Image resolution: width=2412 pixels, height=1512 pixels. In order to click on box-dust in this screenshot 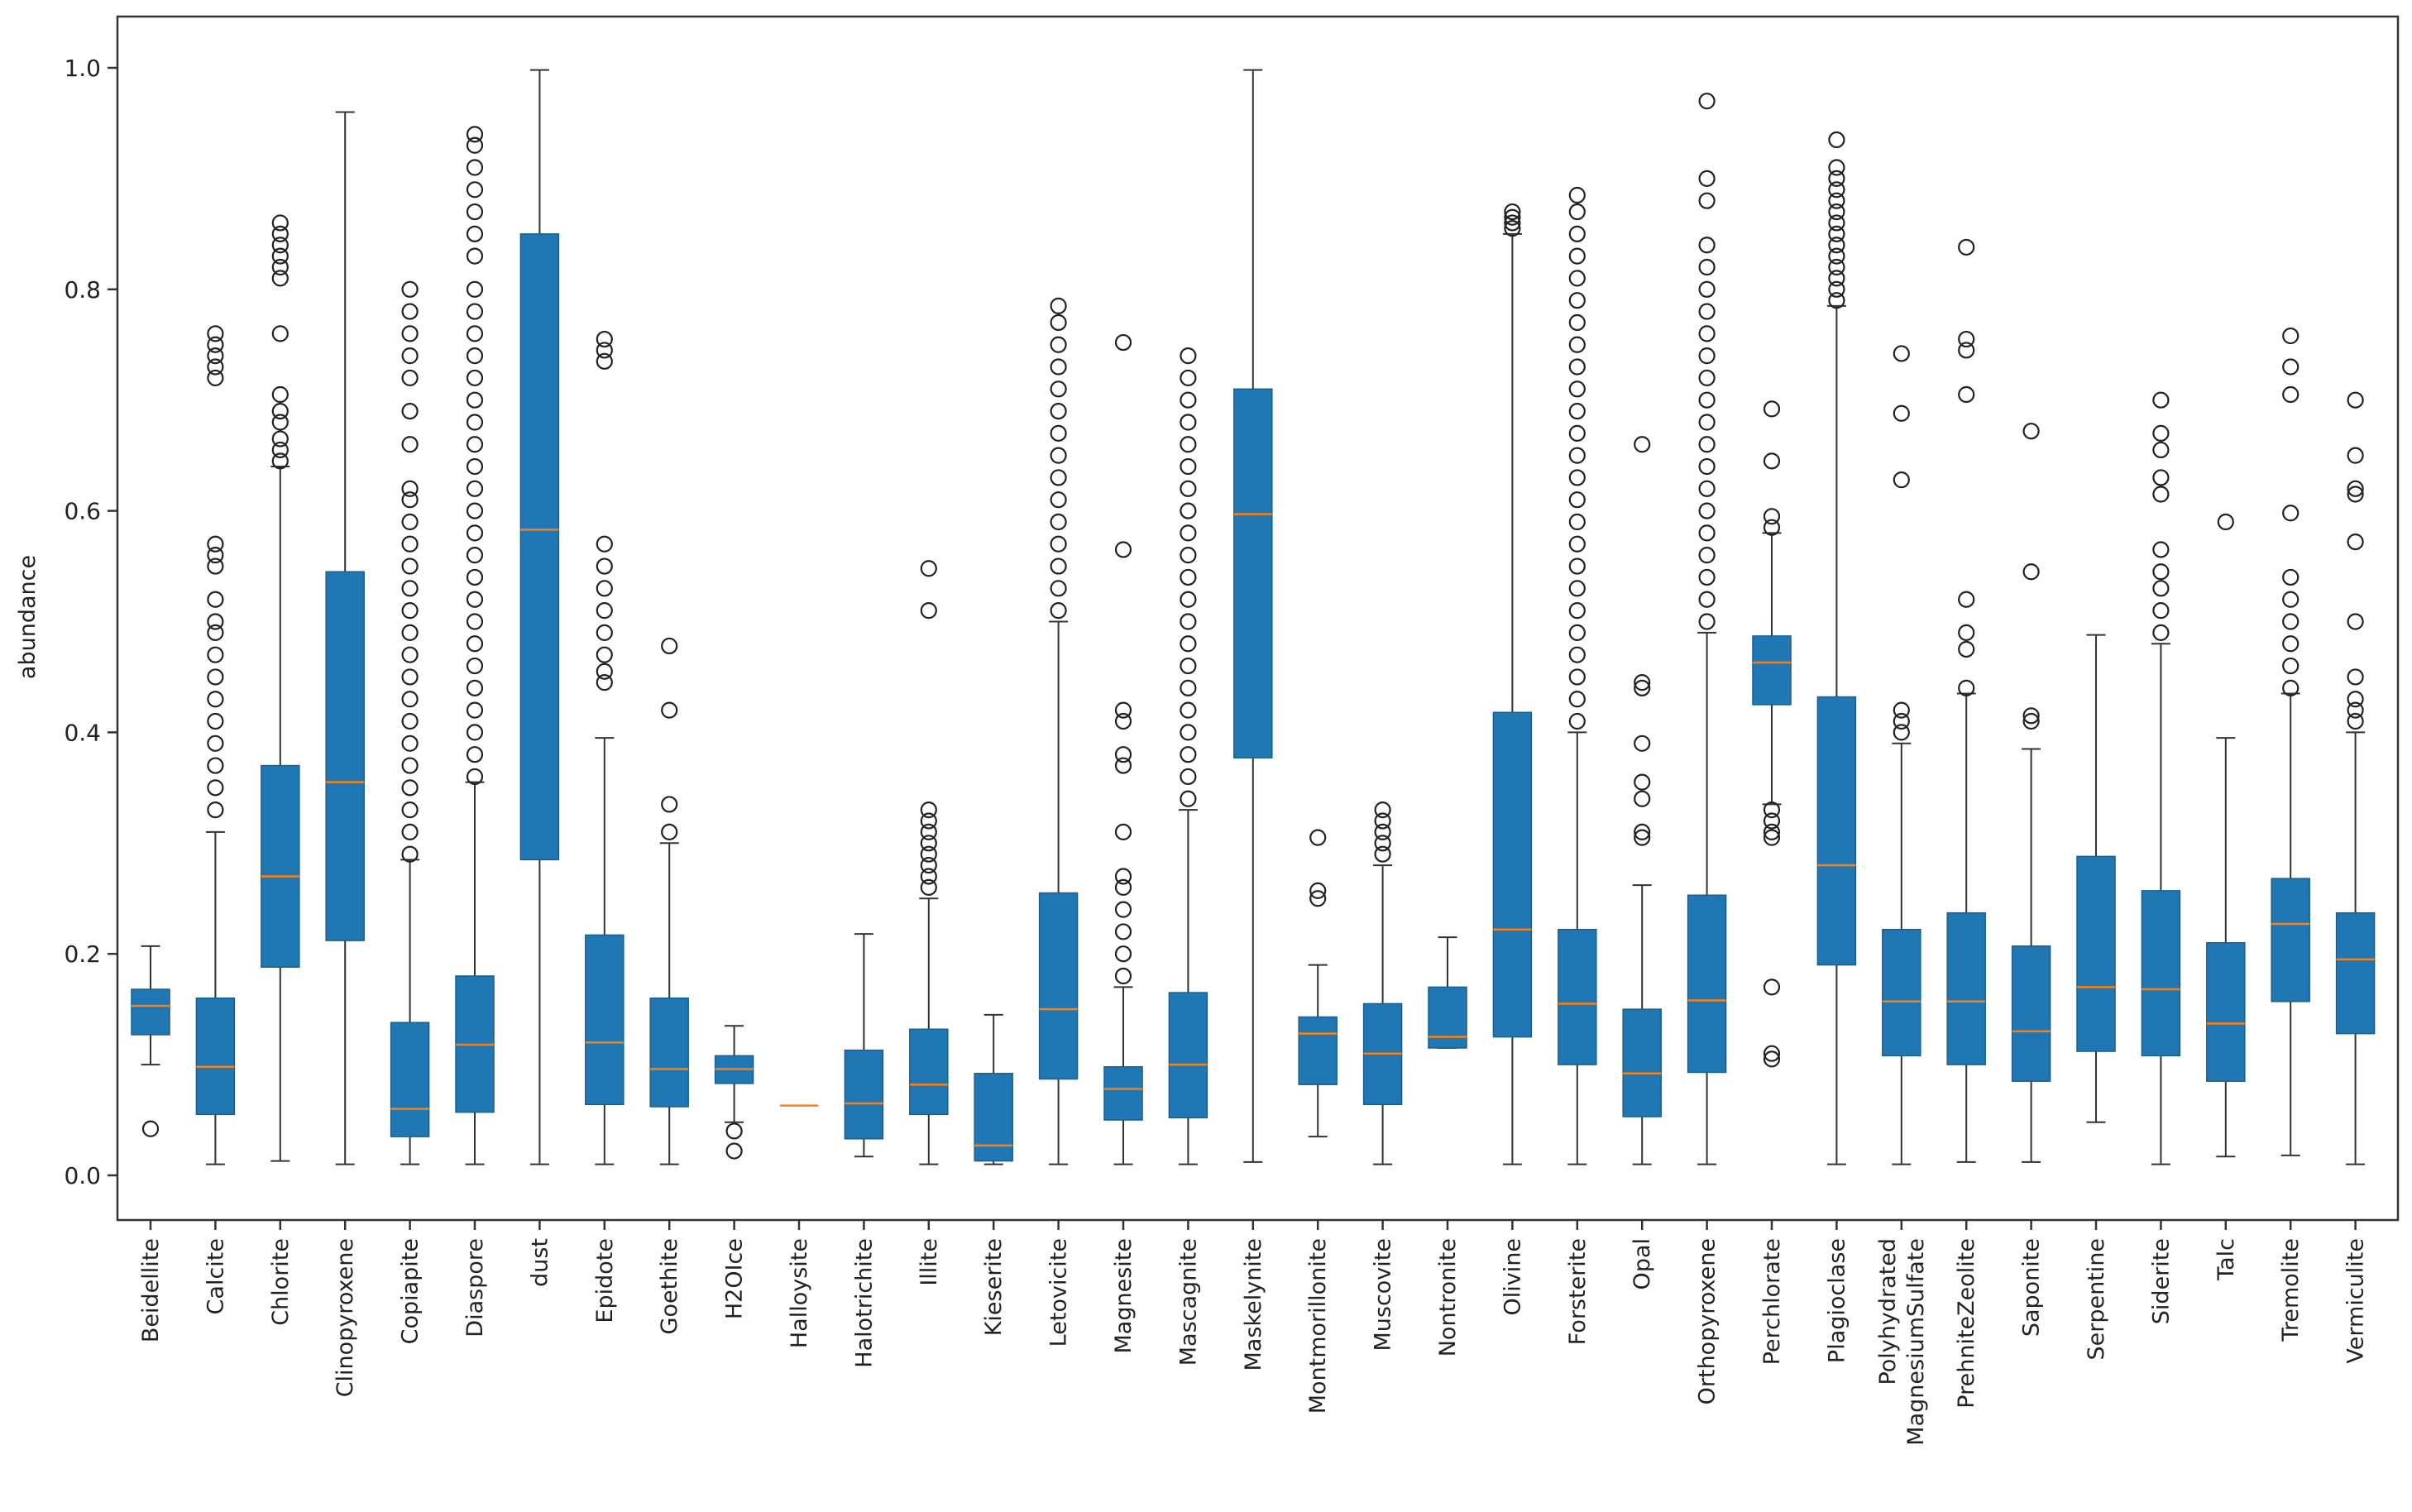, I will do `click(539, 617)`.